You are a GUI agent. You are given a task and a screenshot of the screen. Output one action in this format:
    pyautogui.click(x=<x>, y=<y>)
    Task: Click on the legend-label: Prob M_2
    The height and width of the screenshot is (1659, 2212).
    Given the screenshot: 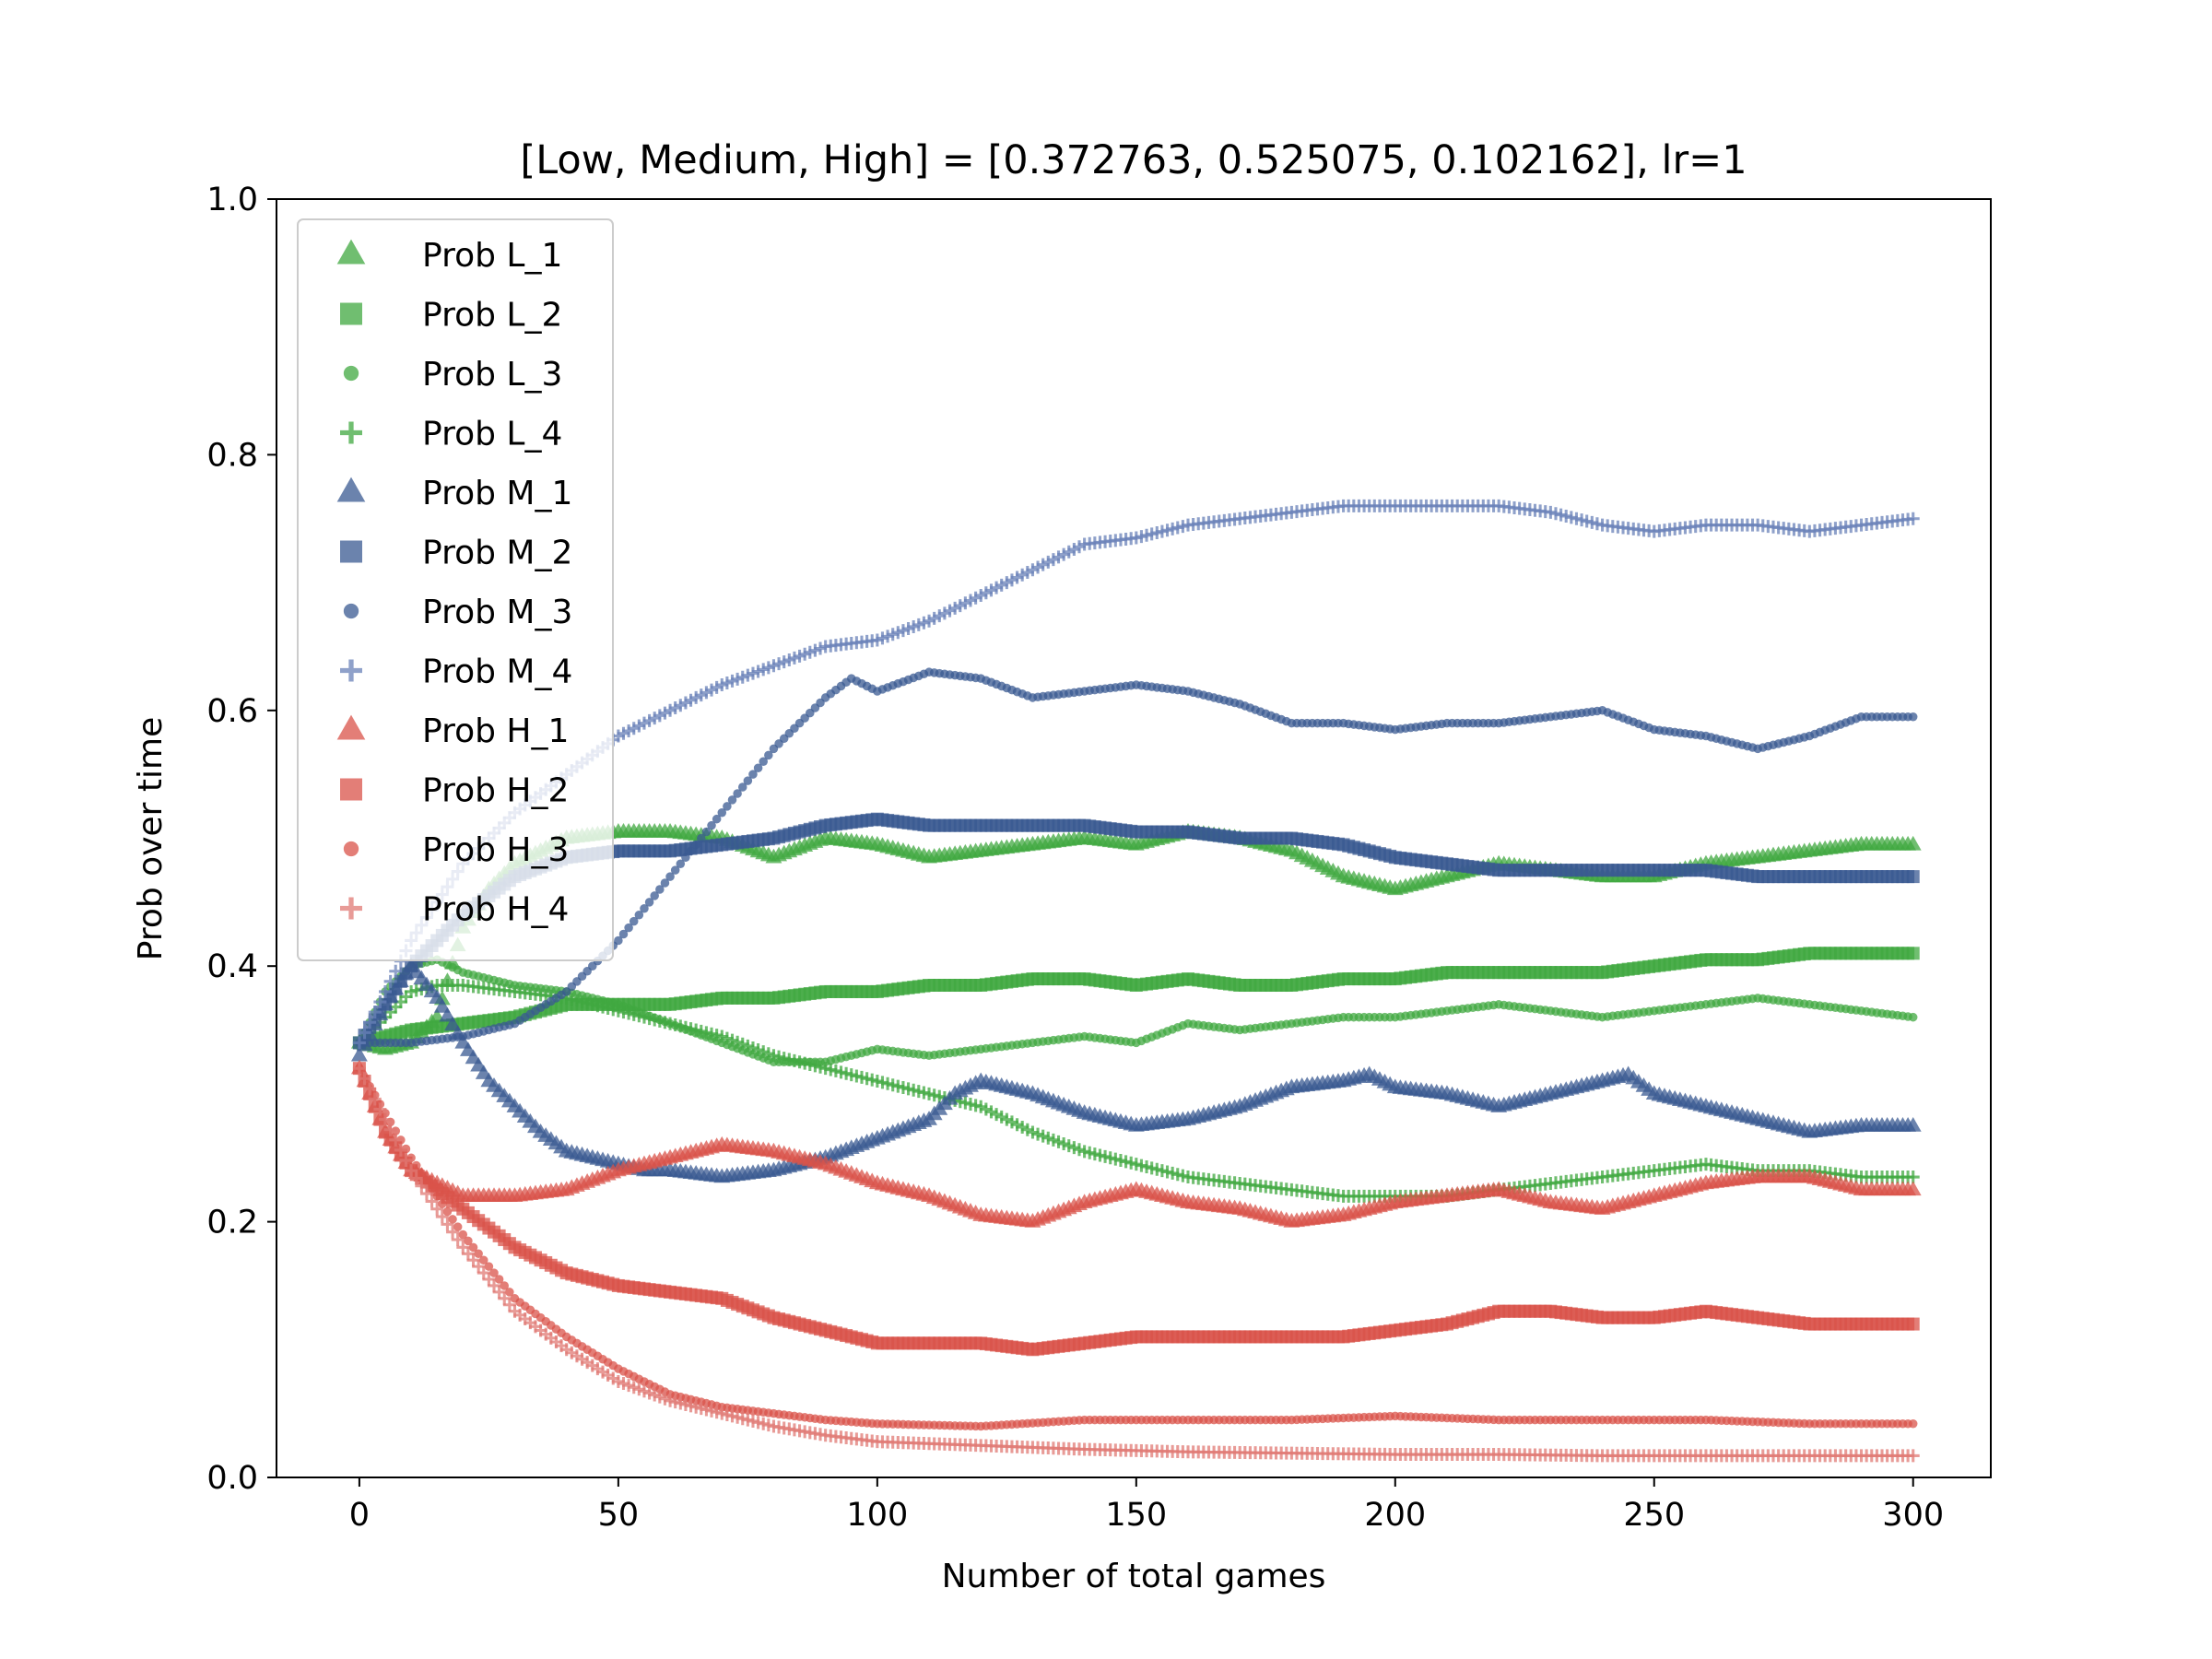 What is the action you would take?
    pyautogui.click(x=497, y=553)
    